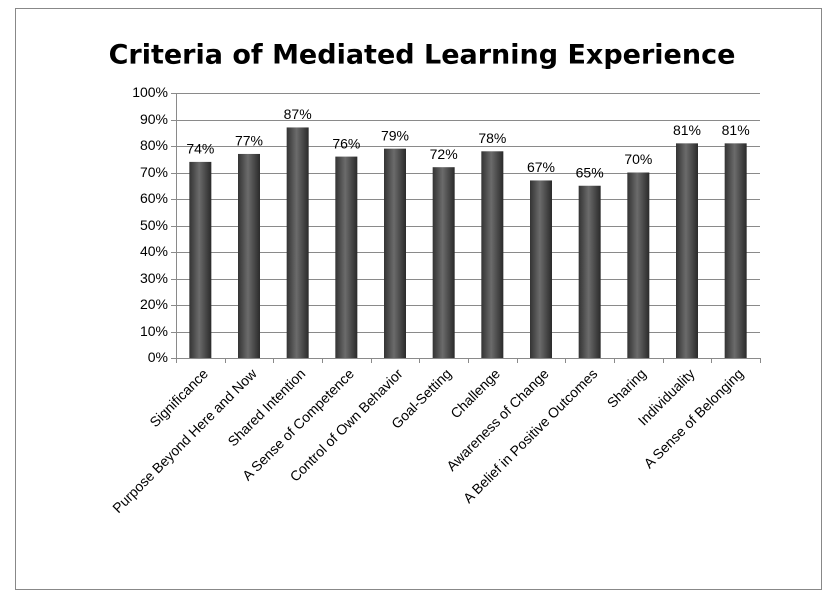 The width and height of the screenshot is (824, 592). Describe the element at coordinates (492, 138) in the screenshot. I see `value-label: 78%` at that location.